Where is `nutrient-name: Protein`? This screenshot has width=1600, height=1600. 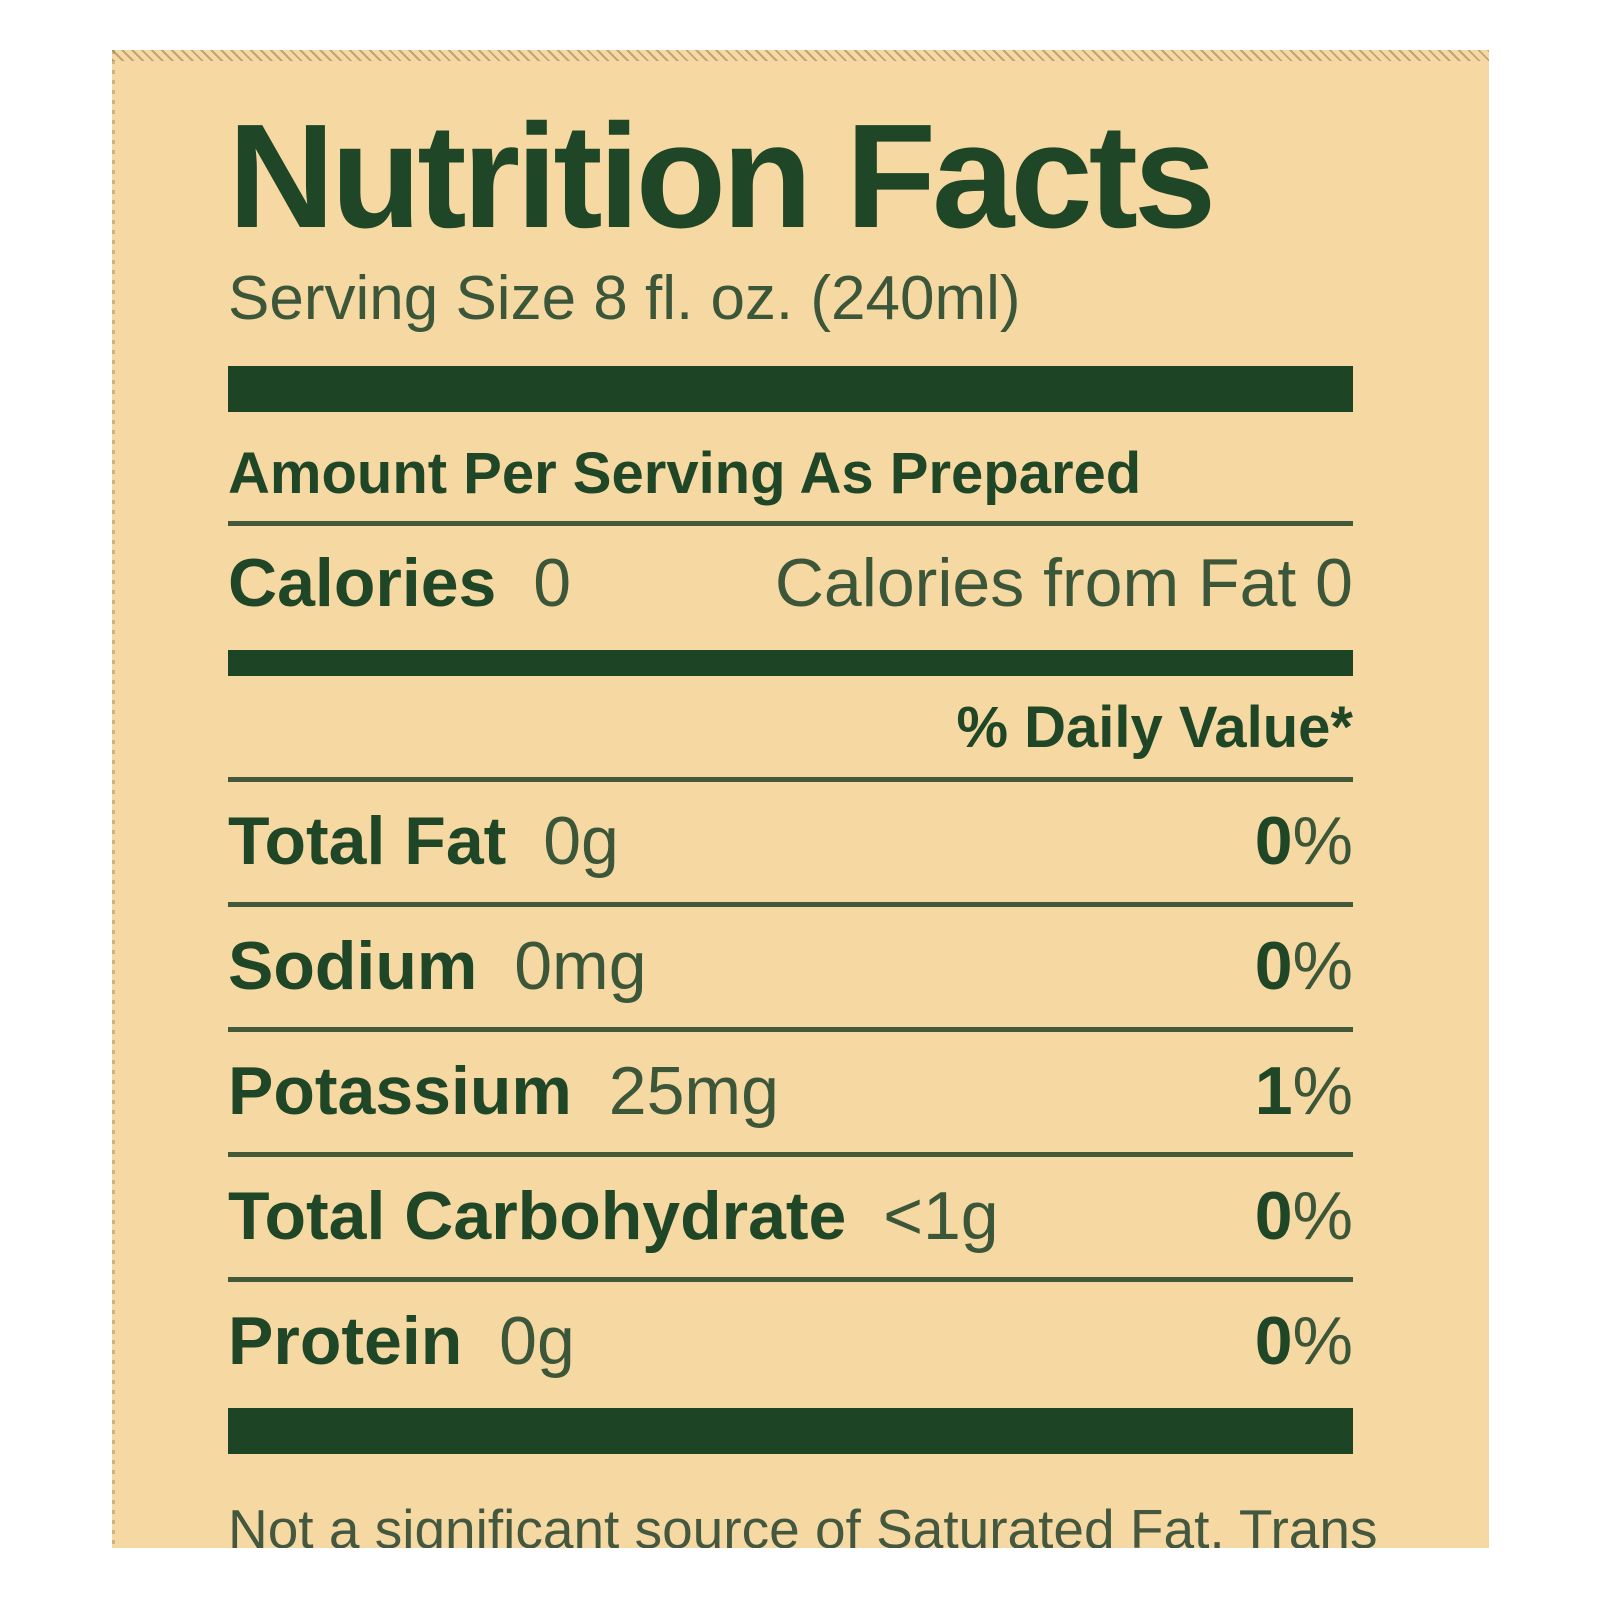
nutrient-name: Protein is located at coordinates (345, 1340).